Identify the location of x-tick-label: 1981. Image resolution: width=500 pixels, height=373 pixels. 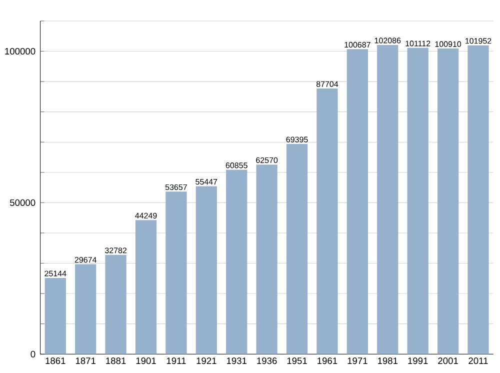
(388, 361).